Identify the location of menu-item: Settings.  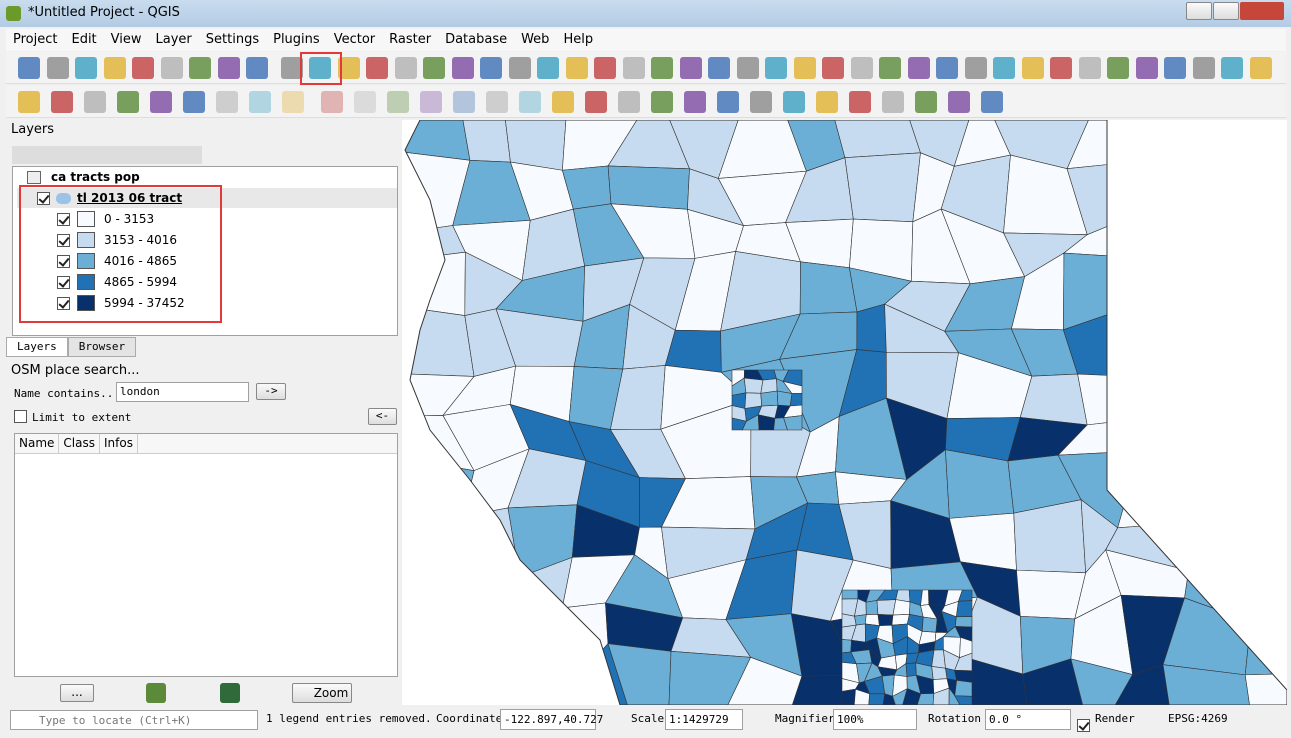
(232, 39).